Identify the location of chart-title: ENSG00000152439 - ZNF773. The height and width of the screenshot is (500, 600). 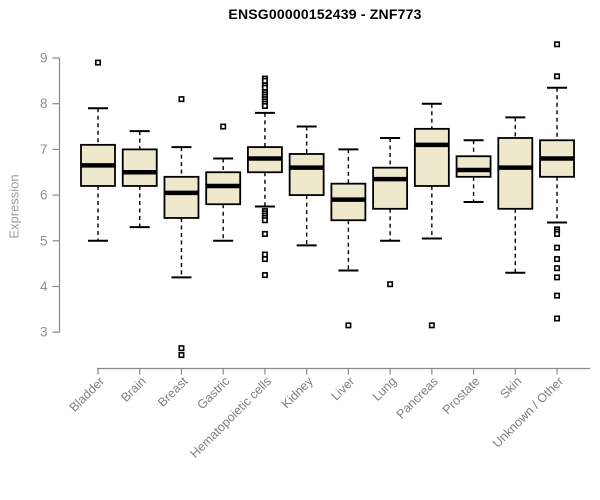
(325, 14).